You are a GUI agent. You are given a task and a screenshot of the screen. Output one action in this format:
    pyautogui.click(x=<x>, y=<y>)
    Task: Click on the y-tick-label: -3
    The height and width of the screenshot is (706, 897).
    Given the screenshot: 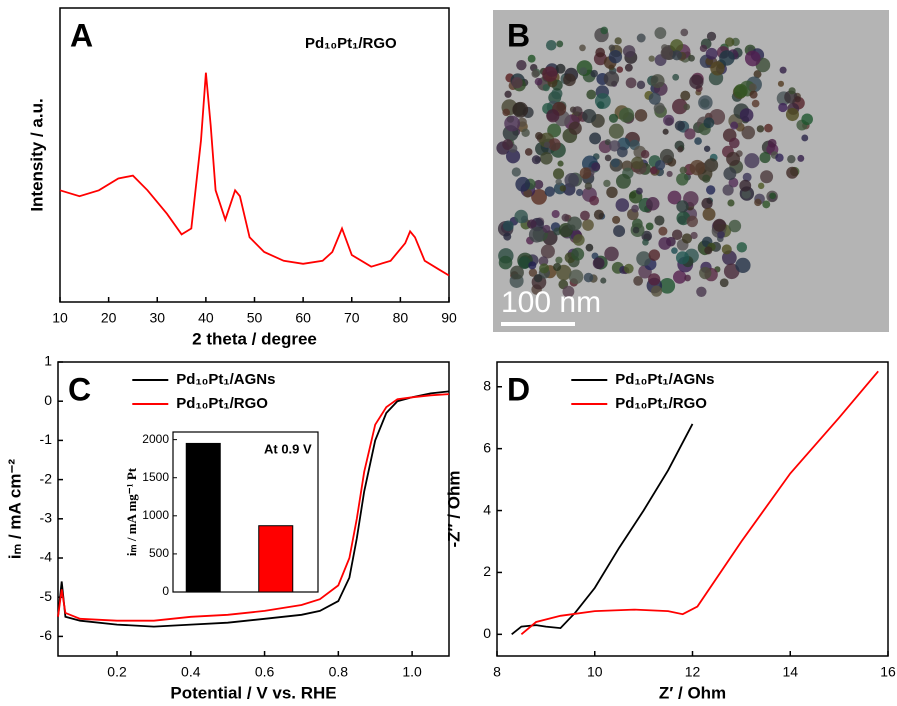 What is the action you would take?
    pyautogui.click(x=46, y=518)
    